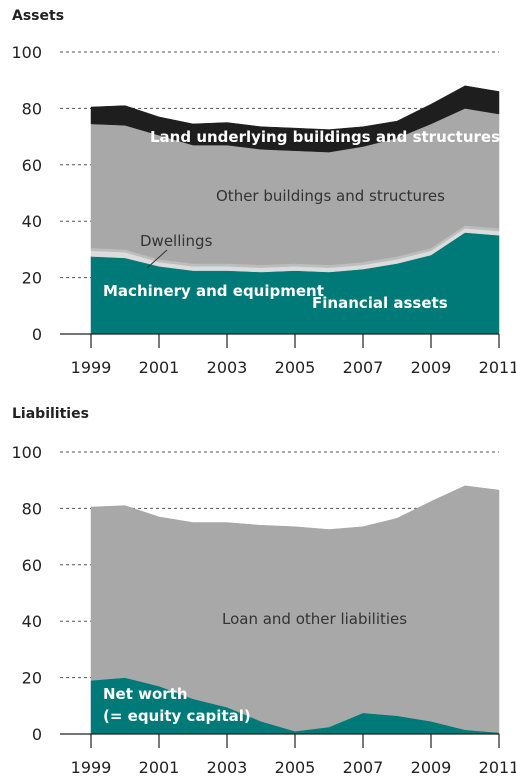 Image resolution: width=516 pixels, height=780 pixels. I want to click on annotation-machinery: Machinery and equipment, so click(213, 291).